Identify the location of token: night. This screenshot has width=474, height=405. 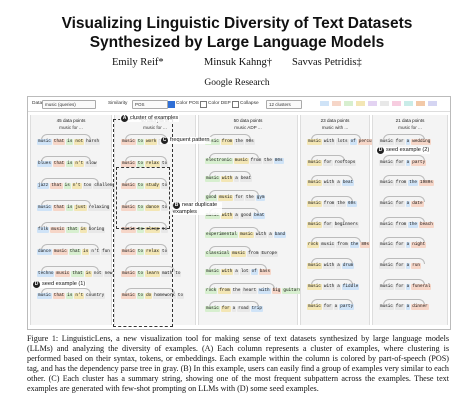
(419, 245).